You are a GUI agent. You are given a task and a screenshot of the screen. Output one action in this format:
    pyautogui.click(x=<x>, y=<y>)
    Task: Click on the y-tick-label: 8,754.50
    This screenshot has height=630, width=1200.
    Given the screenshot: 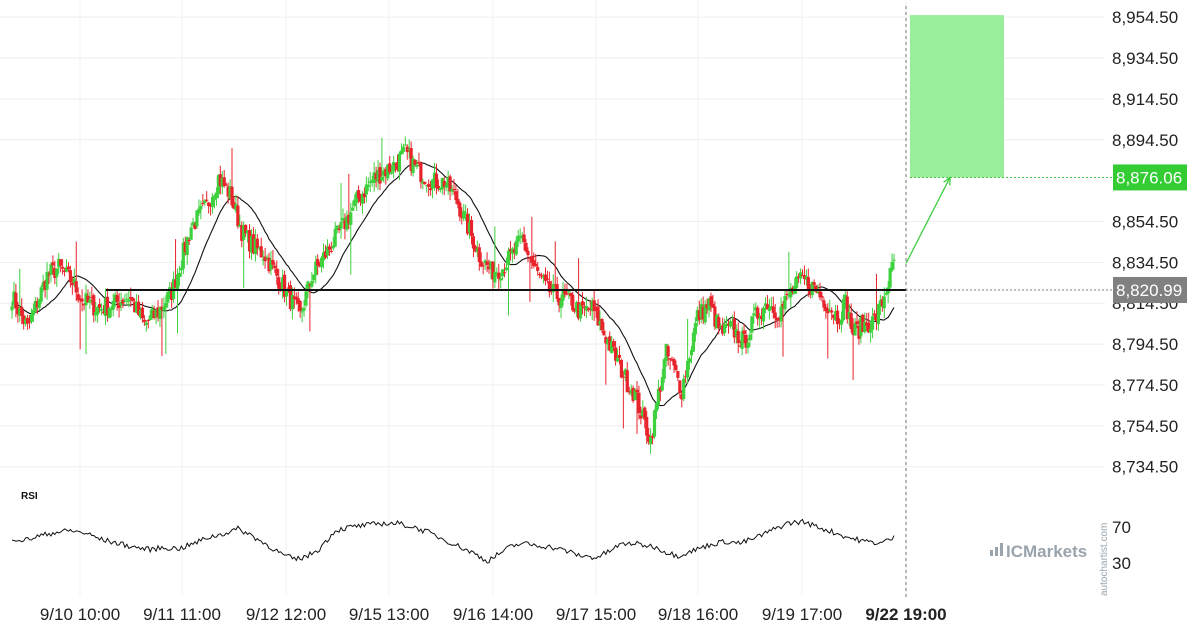 What is the action you would take?
    pyautogui.click(x=1145, y=426)
    